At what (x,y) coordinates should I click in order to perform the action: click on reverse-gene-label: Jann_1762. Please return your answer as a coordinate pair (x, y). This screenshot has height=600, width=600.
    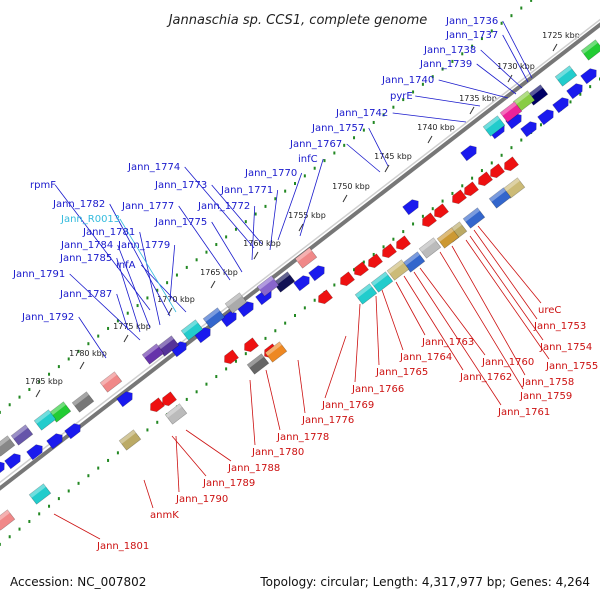
    Looking at the image, I should click on (485, 377).